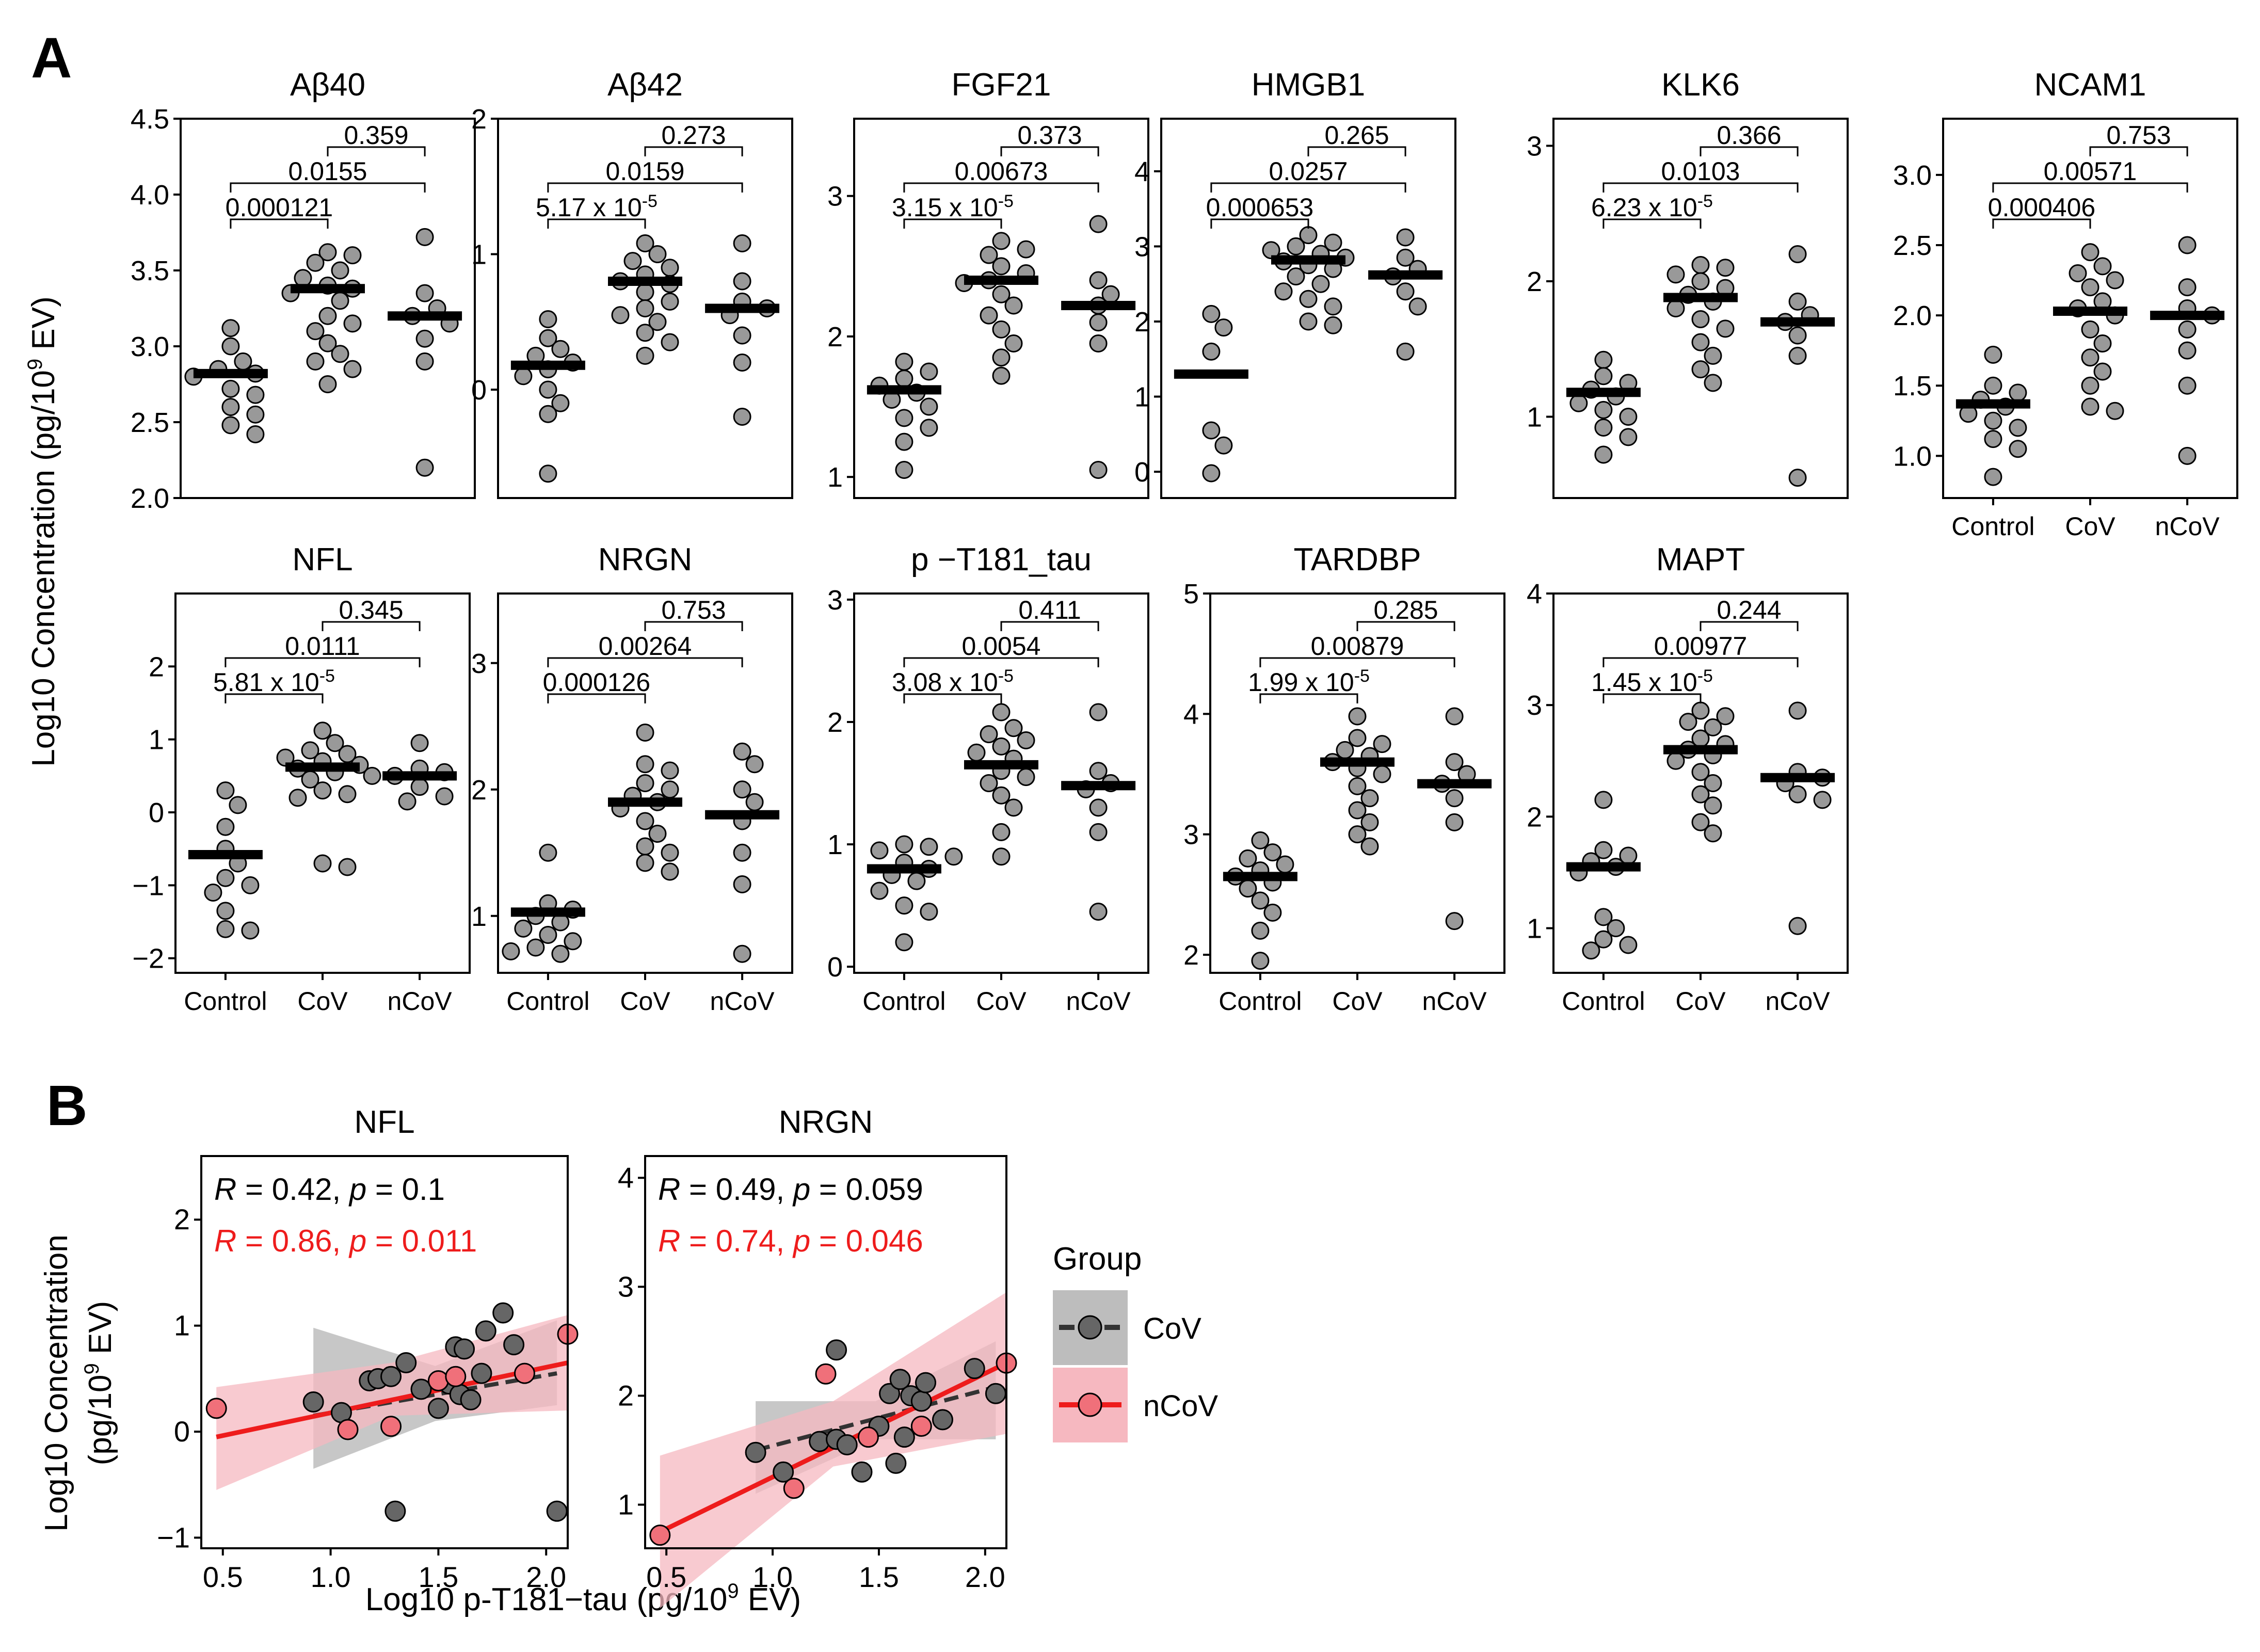 The image size is (2260, 1652). Describe the element at coordinates (1701, 308) in the screenshot. I see `chart-klk6-frame` at that location.